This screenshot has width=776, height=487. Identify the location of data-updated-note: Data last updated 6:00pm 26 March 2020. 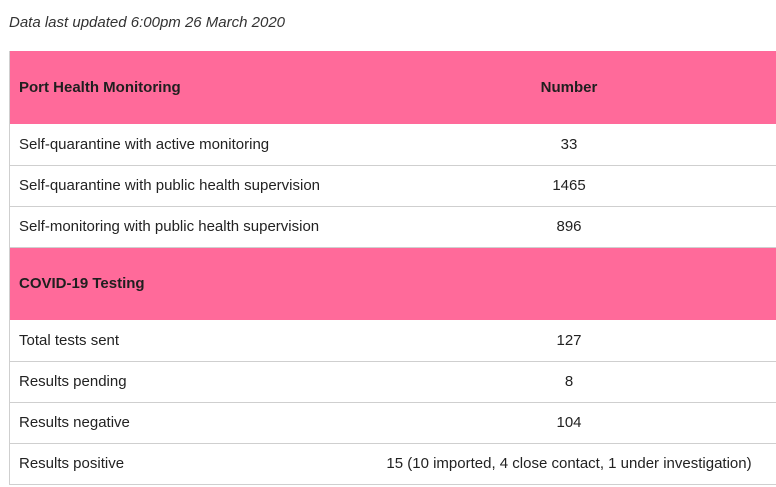
(147, 22).